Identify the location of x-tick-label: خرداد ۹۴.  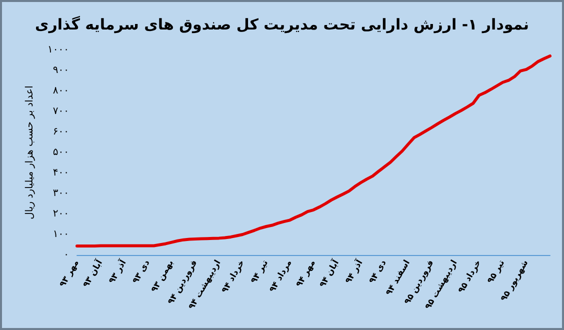
(233, 276).